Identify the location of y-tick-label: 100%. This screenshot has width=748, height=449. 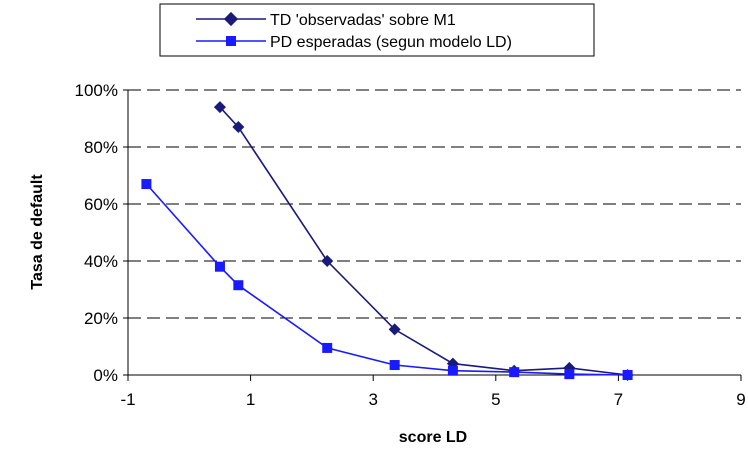
(96, 90).